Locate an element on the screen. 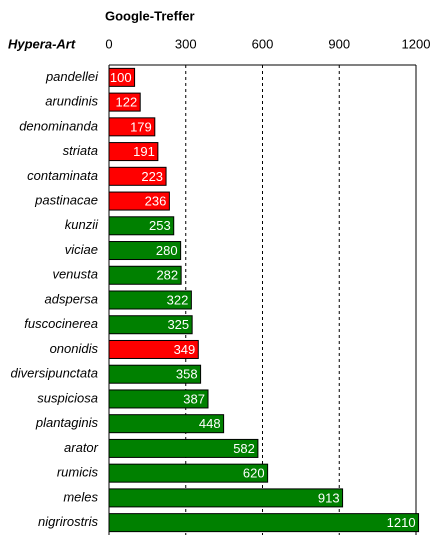 The width and height of the screenshot is (434, 544). y-tick-label: adspersa is located at coordinates (71, 298).